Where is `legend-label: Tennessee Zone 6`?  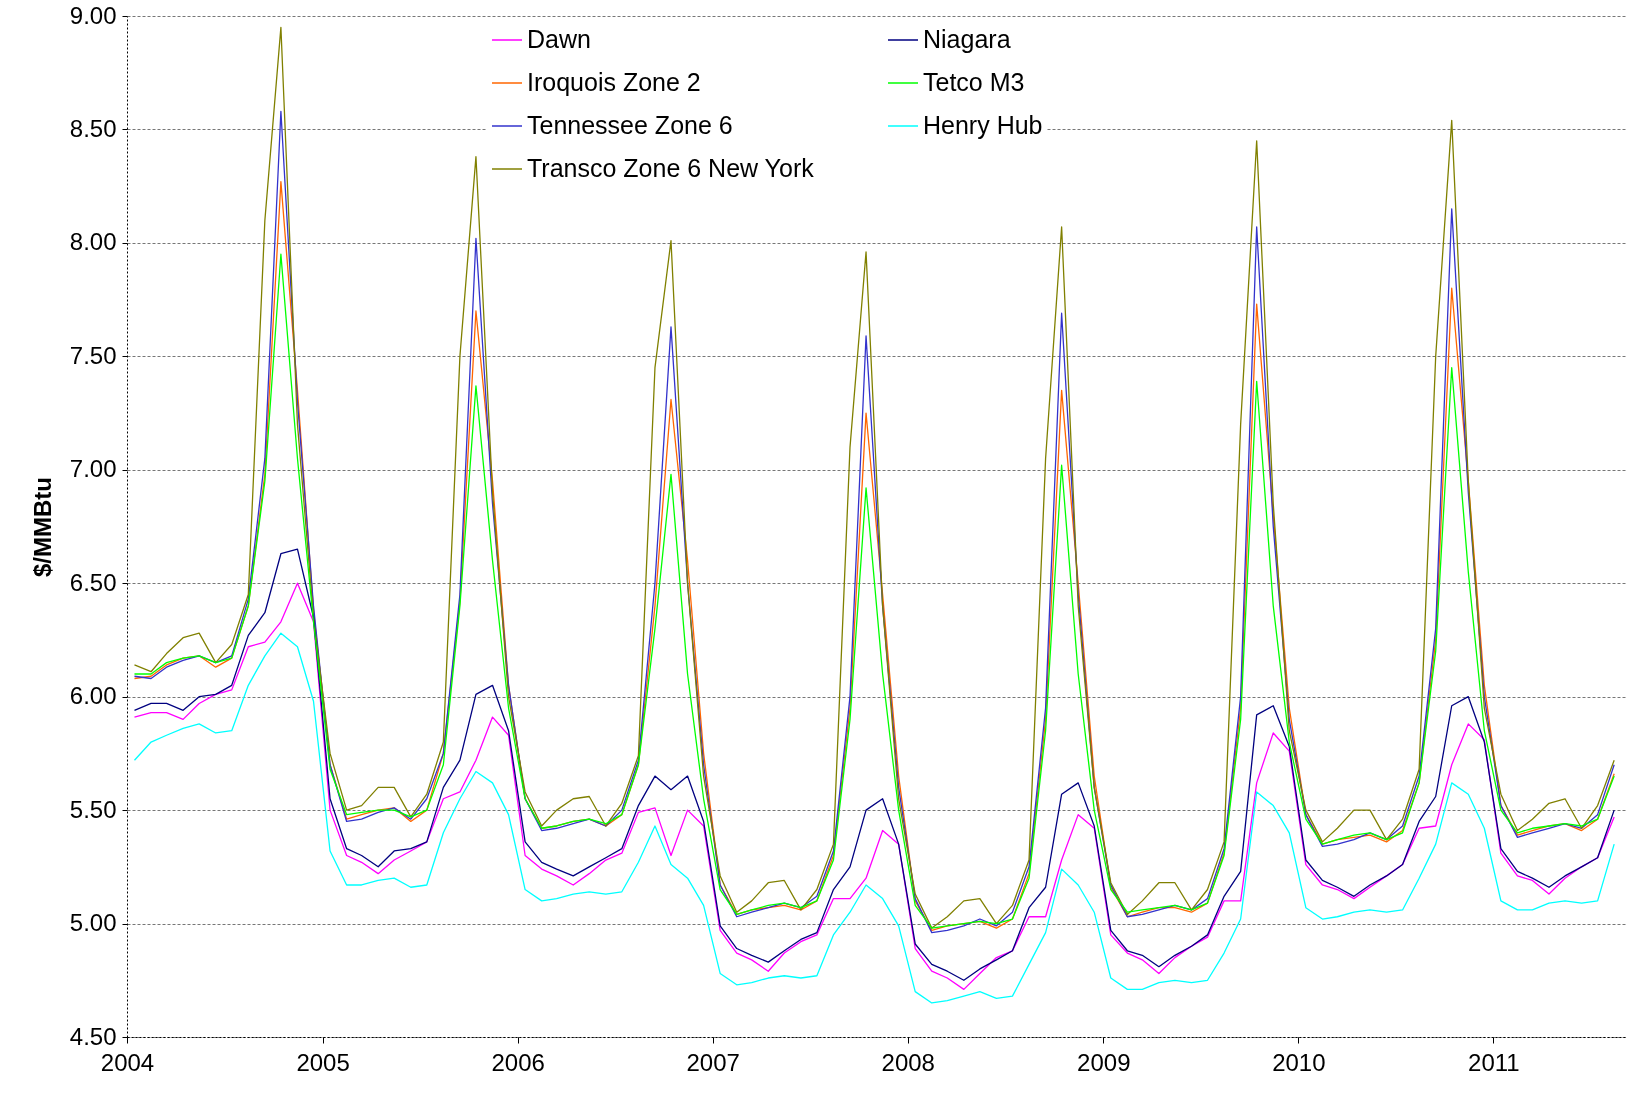
legend-label: Tennessee Zone 6 is located at coordinates (630, 125).